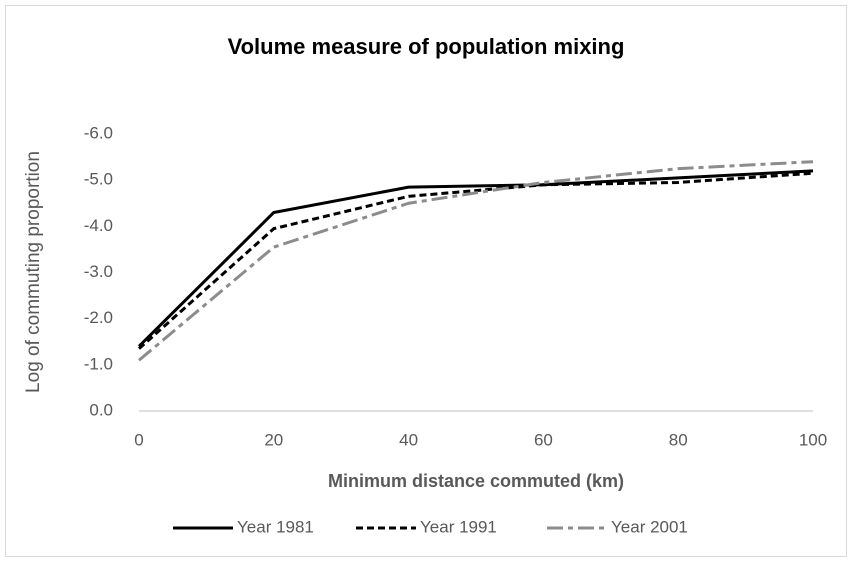 This screenshot has width=852, height=562. Describe the element at coordinates (98, 363) in the screenshot. I see `y-tick-label: -1.0` at that location.